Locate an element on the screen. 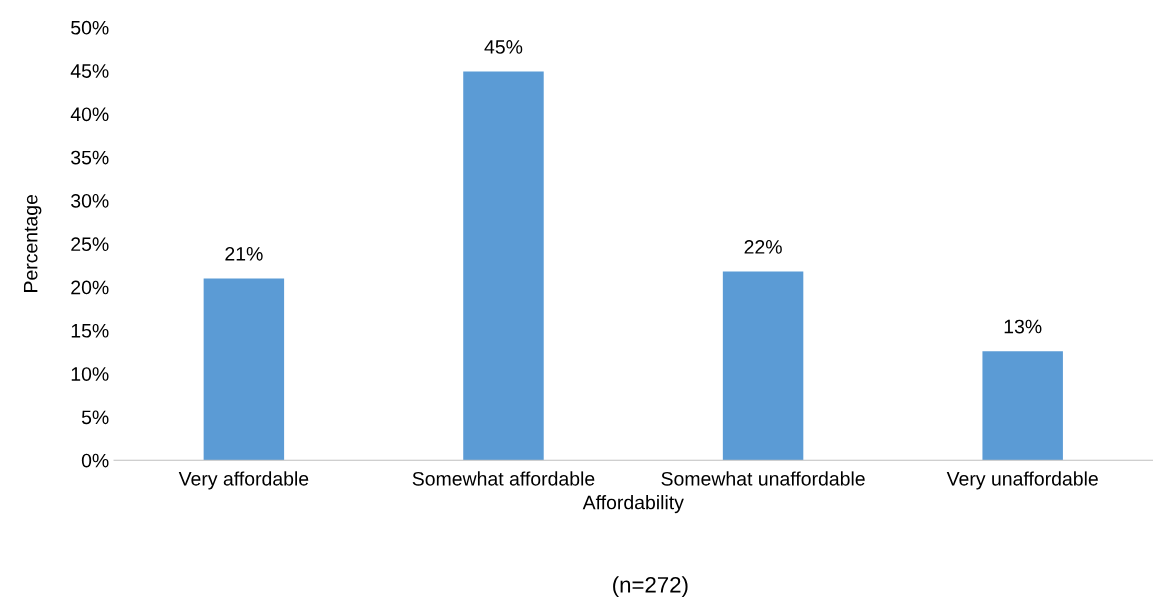 The height and width of the screenshot is (608, 1176). text: (n=272) is located at coordinates (650, 587).